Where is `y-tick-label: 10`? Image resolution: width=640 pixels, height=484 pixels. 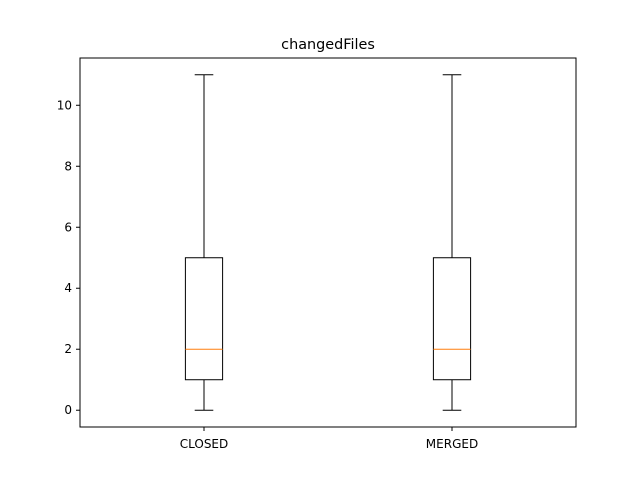 y-tick-label: 10 is located at coordinates (64, 105).